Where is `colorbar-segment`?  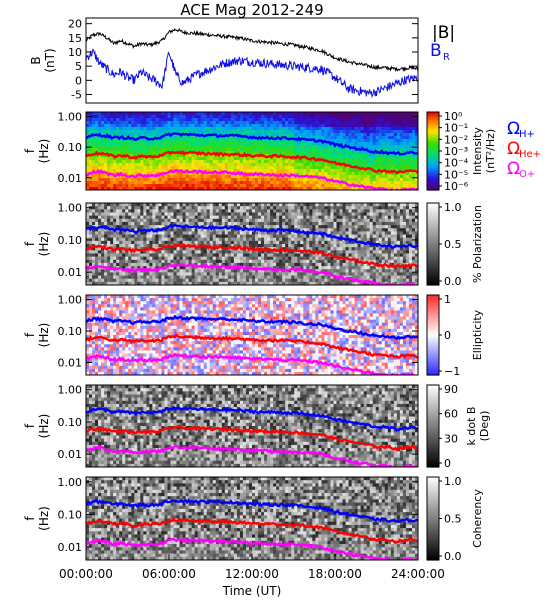 colorbar-segment is located at coordinates (433, 164).